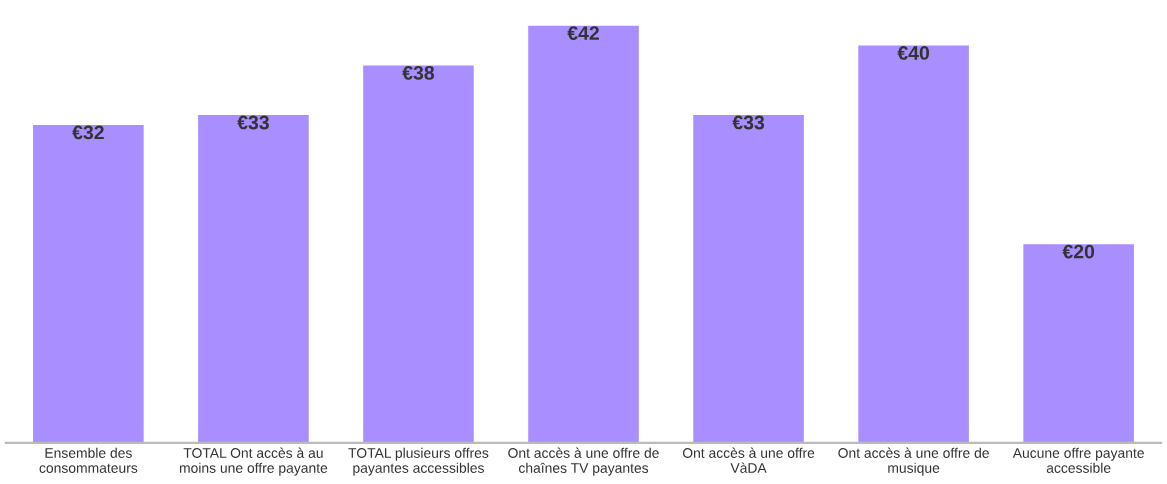 Image resolution: width=1167 pixels, height=484 pixels. Describe the element at coordinates (748, 460) in the screenshot. I see `x-tick-label: Ont accès à une offre VàDA` at that location.